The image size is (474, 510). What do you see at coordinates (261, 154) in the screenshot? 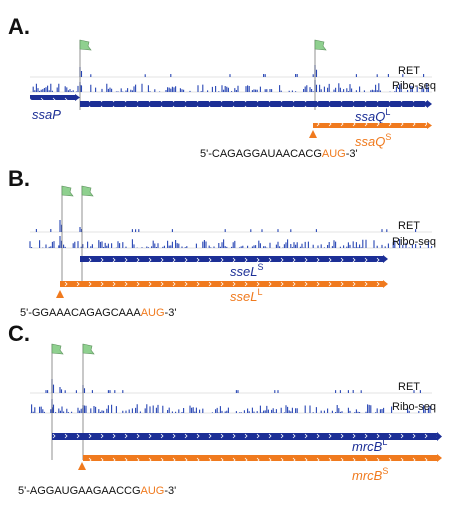
I see `sequence-5prime: 5'-CAGAGGAUAACACG` at bounding box center [261, 154].